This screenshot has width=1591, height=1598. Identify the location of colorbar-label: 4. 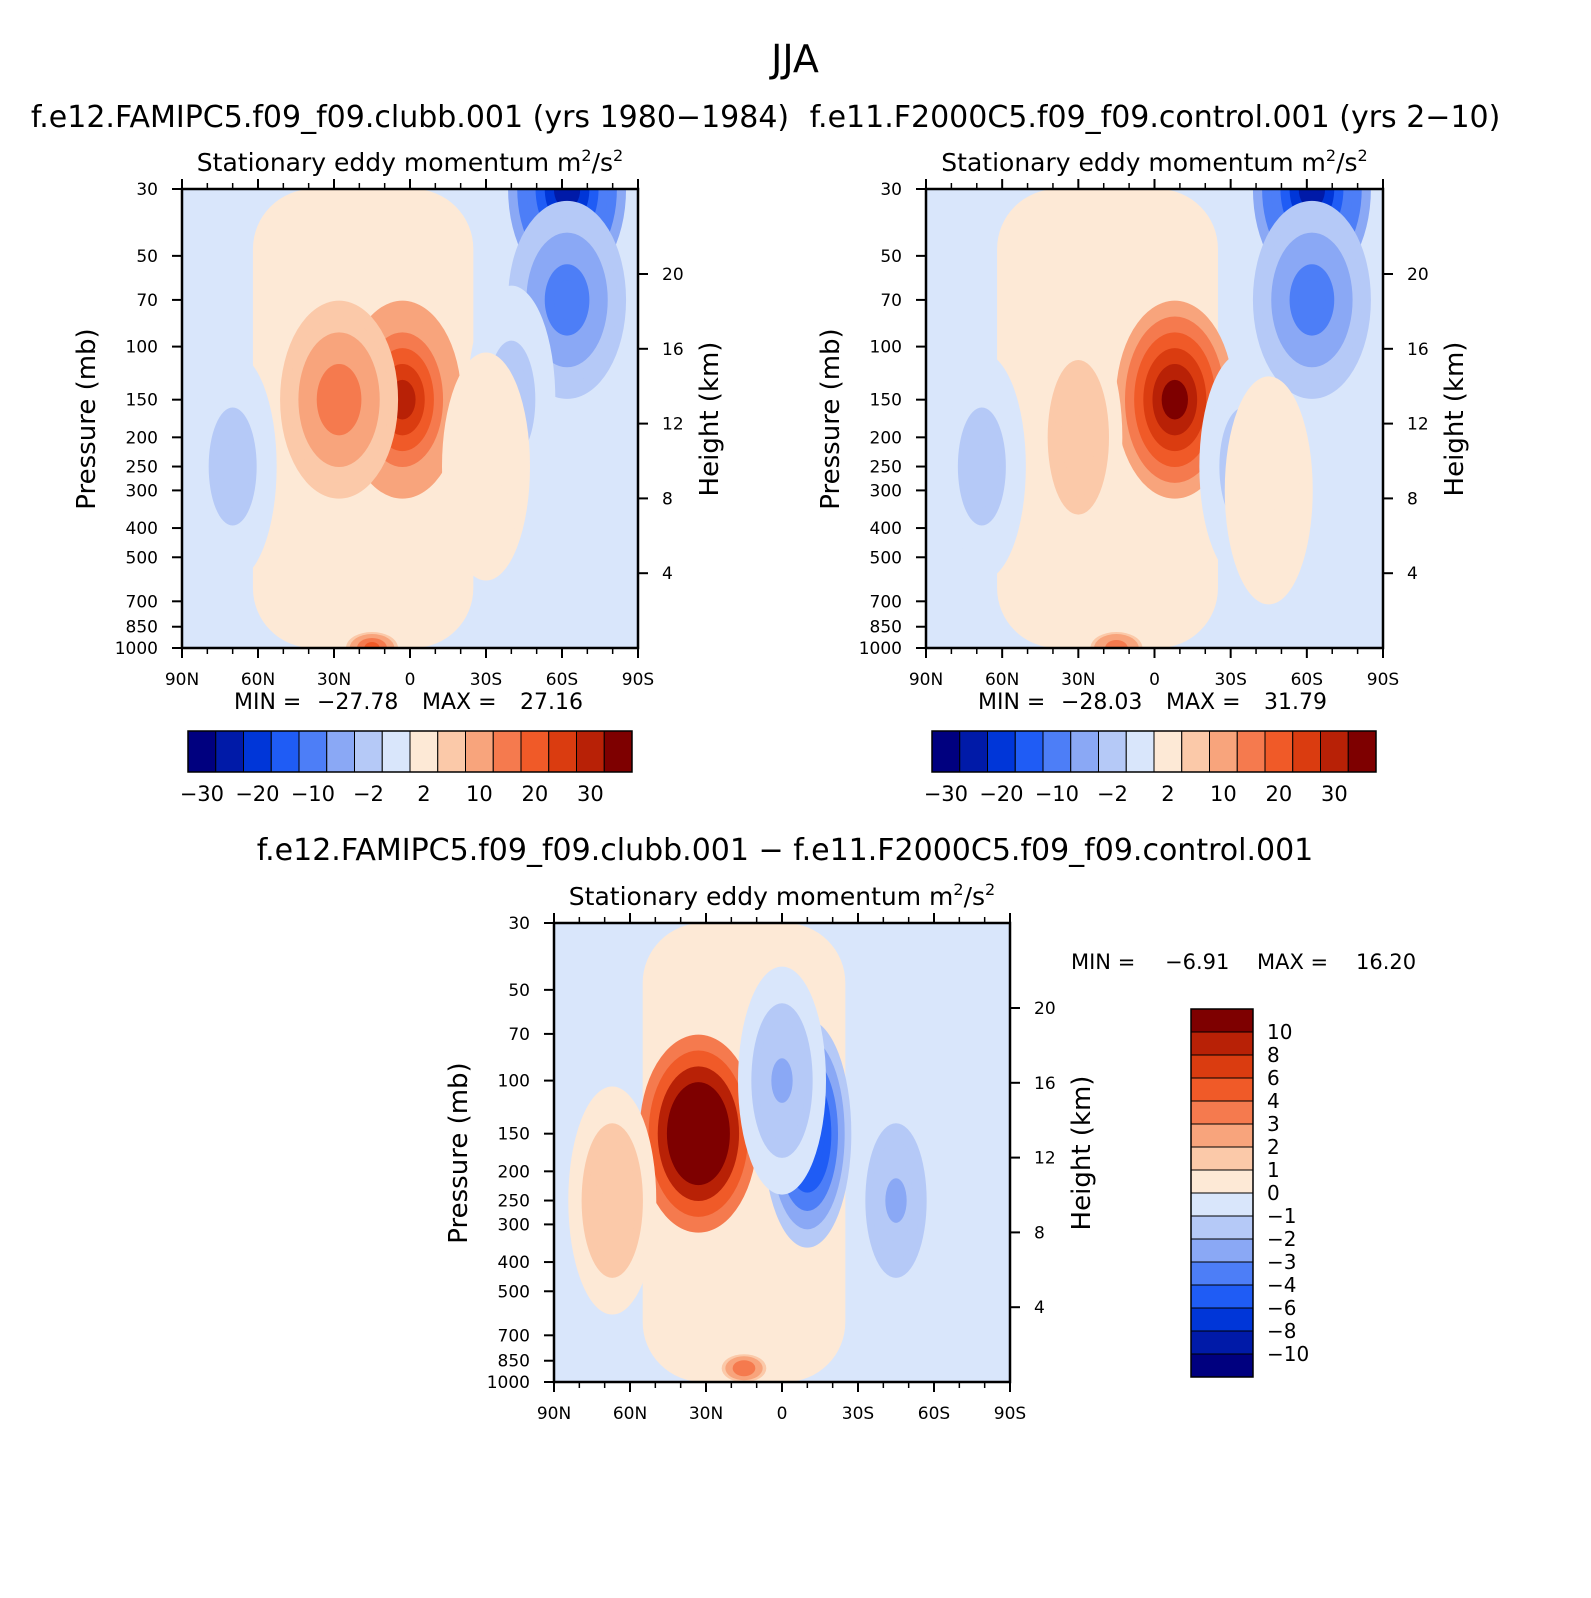
(1273, 1101).